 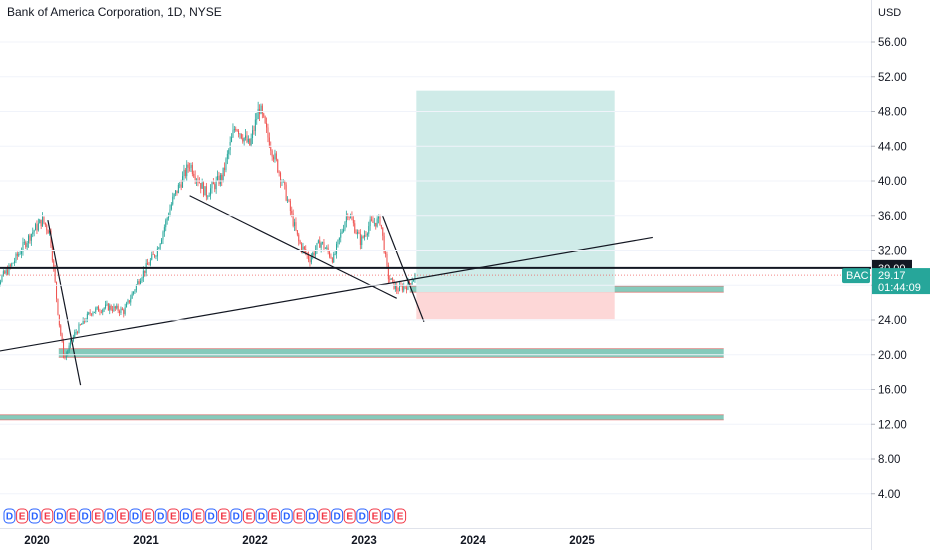 What do you see at coordinates (473, 541) in the screenshot?
I see `x-tick-label: 2024` at bounding box center [473, 541].